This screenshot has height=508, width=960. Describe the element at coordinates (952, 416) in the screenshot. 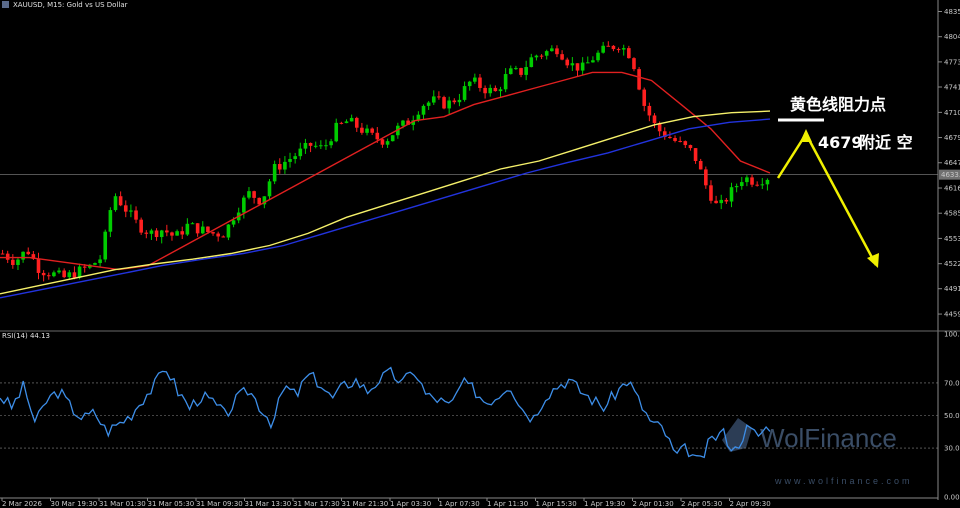

I see `rsi-axis-label: 50.00` at that location.